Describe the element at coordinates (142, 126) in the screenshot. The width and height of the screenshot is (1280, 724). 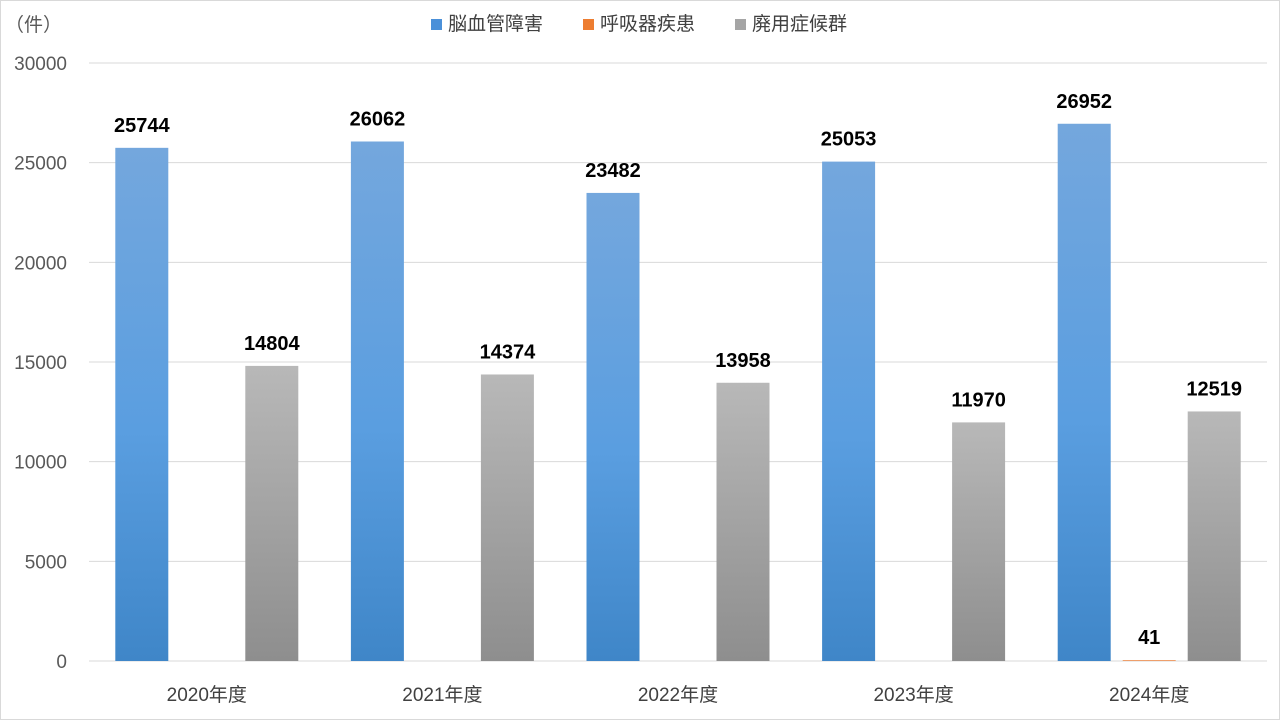
I see `data-label: 25744` at that location.